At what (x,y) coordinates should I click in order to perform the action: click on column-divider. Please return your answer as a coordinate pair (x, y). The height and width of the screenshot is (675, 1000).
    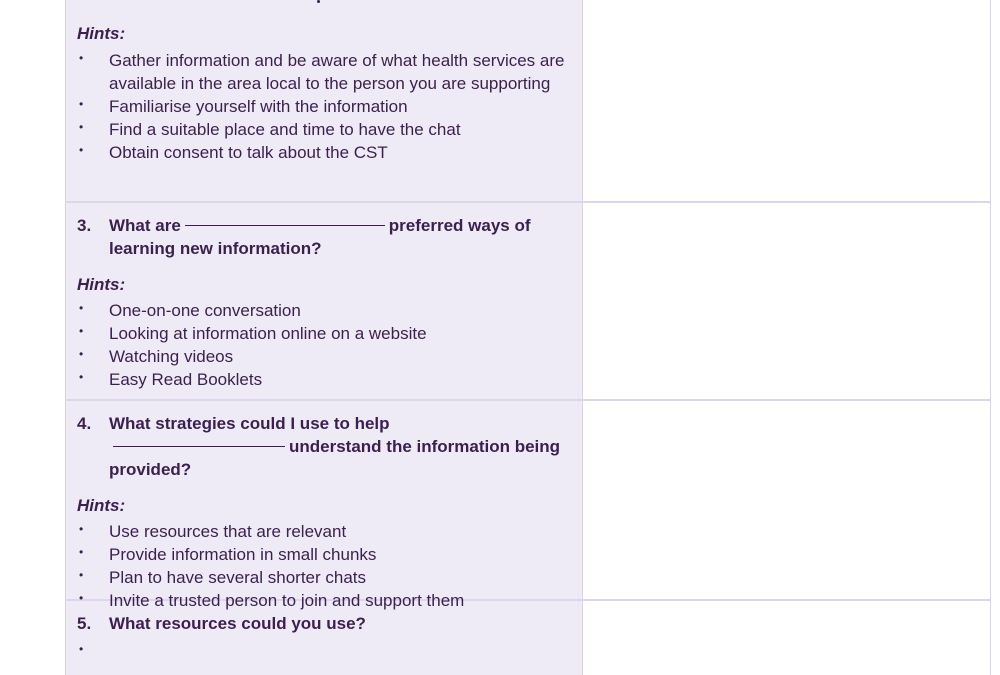
    Looking at the image, I should click on (582, 337).